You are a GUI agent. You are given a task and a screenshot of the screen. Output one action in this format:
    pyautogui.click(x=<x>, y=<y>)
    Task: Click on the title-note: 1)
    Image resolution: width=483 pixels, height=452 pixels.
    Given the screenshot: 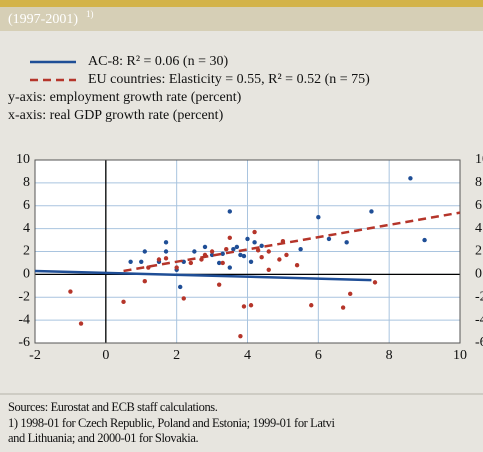 What is the action you would take?
    pyautogui.click(x=90, y=14)
    